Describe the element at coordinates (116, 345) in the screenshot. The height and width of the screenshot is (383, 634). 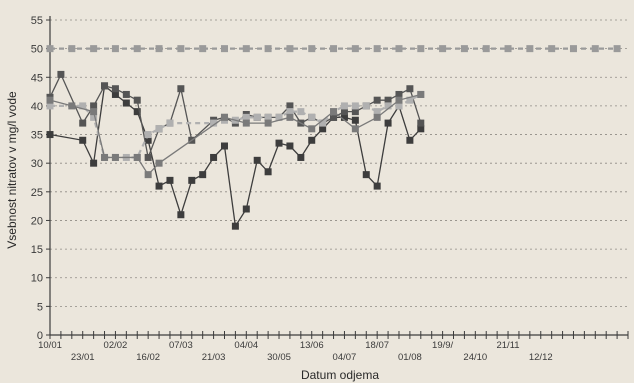
I see `x-tick-label: 02/02` at that location.